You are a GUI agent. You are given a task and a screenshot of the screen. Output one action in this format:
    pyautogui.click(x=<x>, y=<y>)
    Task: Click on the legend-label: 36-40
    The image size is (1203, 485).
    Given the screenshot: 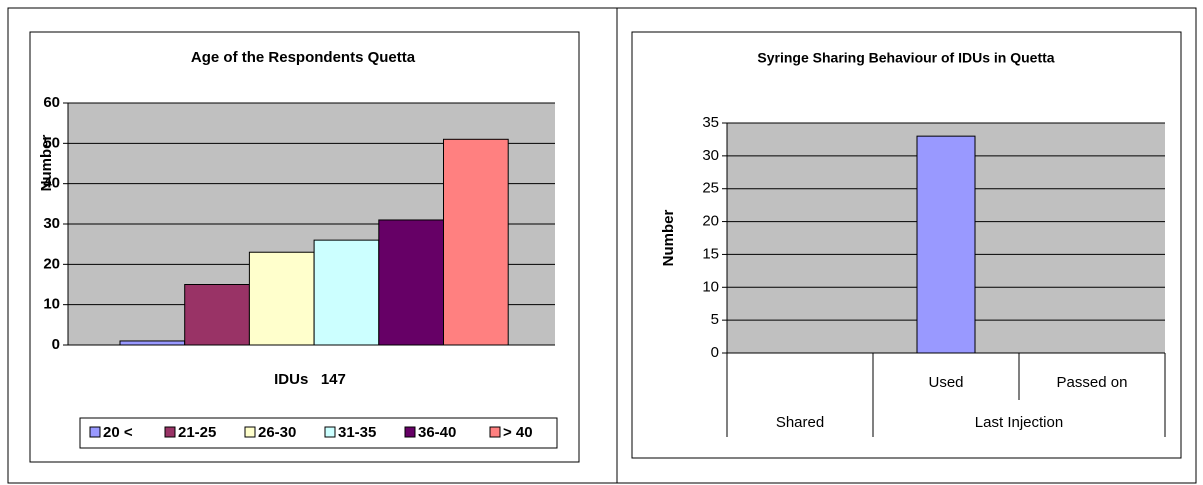 What is the action you would take?
    pyautogui.click(x=437, y=432)
    